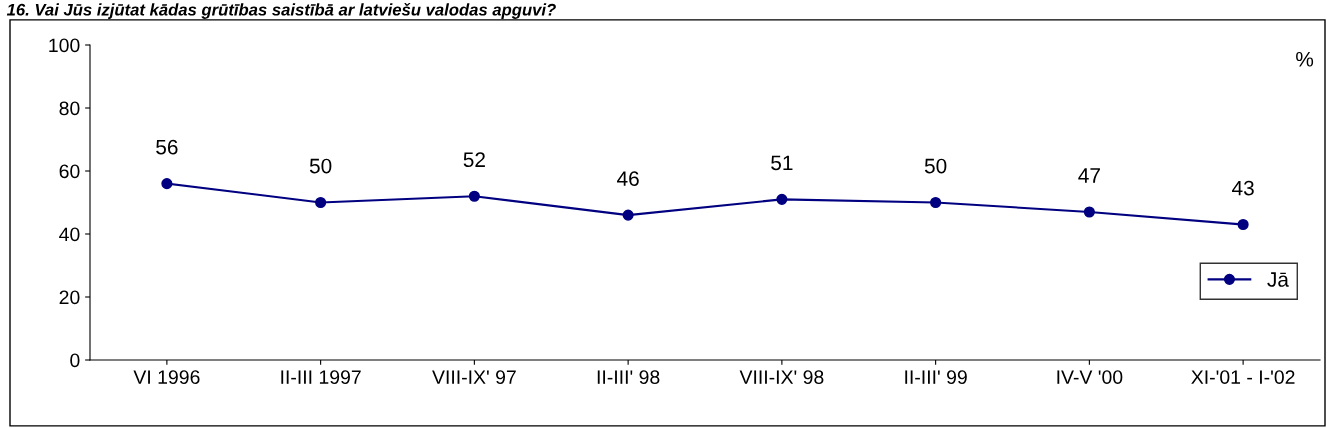  I want to click on y-tick-label: 0, so click(75, 360).